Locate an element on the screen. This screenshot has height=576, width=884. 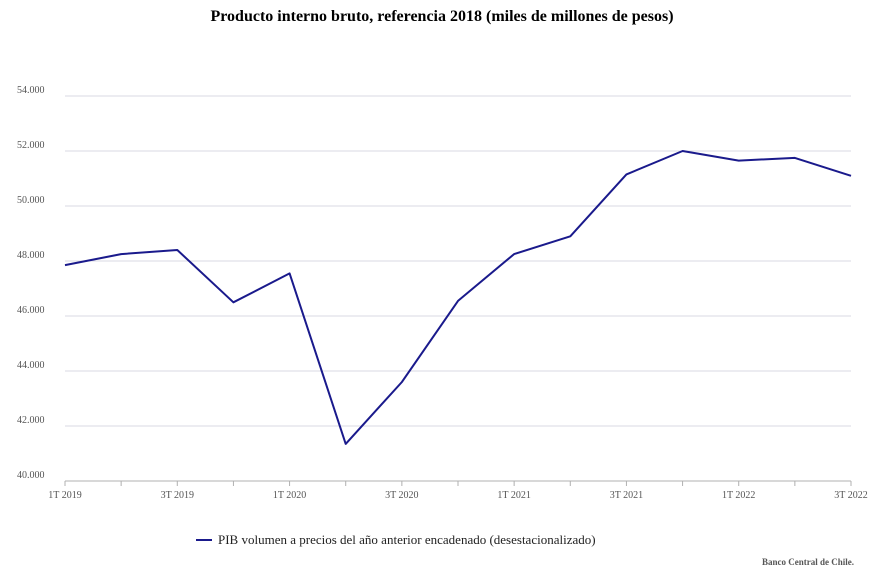
x-tick-label: 1T 2022 is located at coordinates (738, 495).